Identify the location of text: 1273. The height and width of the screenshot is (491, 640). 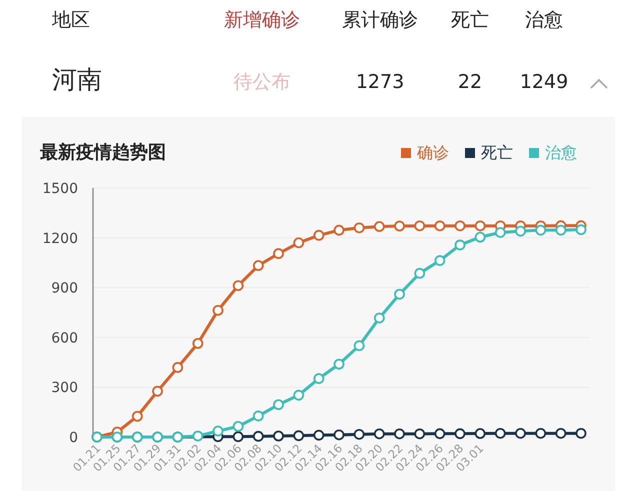
(380, 82).